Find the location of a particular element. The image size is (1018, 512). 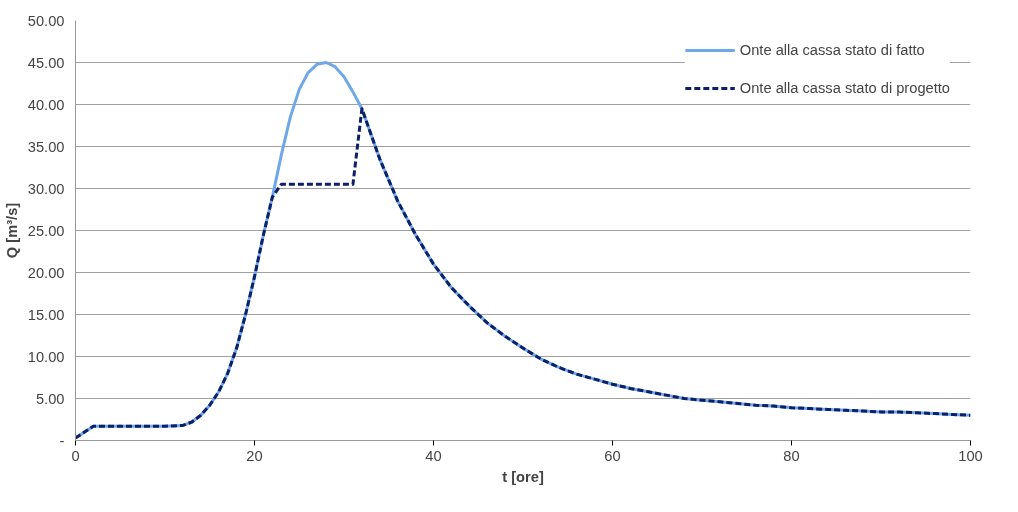

y-tick-label: 30.00 is located at coordinates (46, 188).